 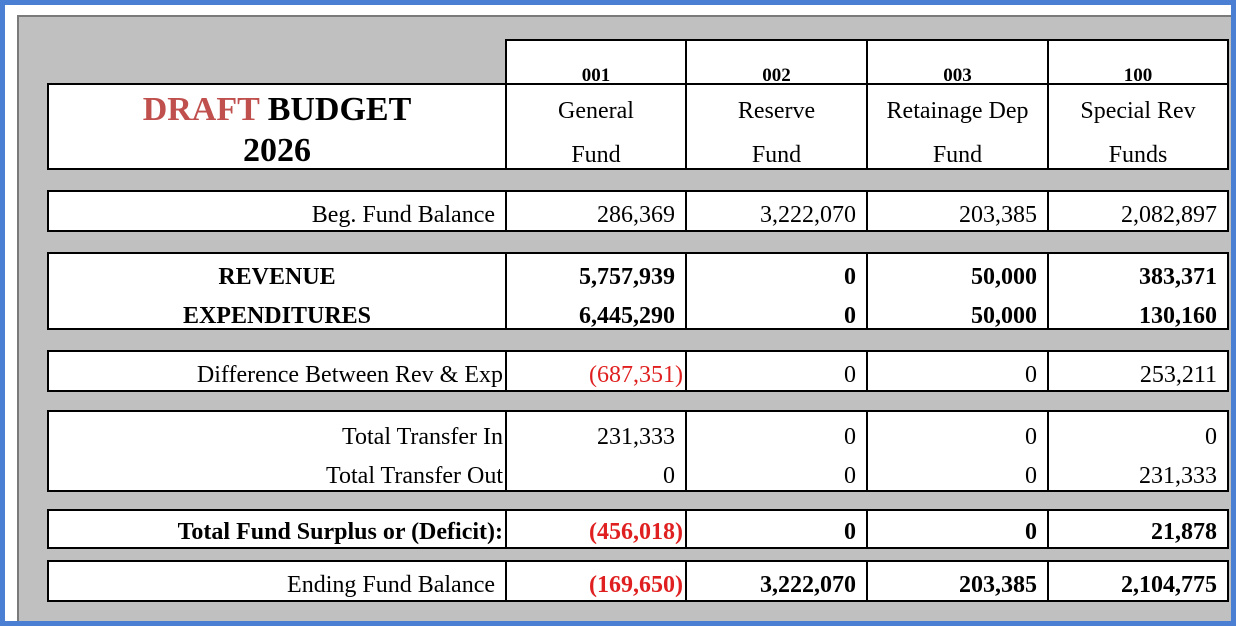 What do you see at coordinates (349, 375) in the screenshot?
I see `row-label: Difference Between Rev & Exp` at bounding box center [349, 375].